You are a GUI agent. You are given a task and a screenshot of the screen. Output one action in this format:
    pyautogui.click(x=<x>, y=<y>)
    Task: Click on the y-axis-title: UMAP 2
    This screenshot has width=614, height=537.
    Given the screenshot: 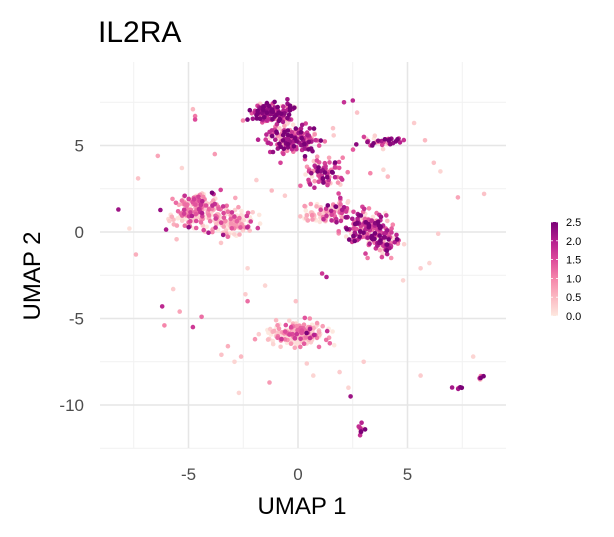 What is the action you would take?
    pyautogui.click(x=32, y=276)
    